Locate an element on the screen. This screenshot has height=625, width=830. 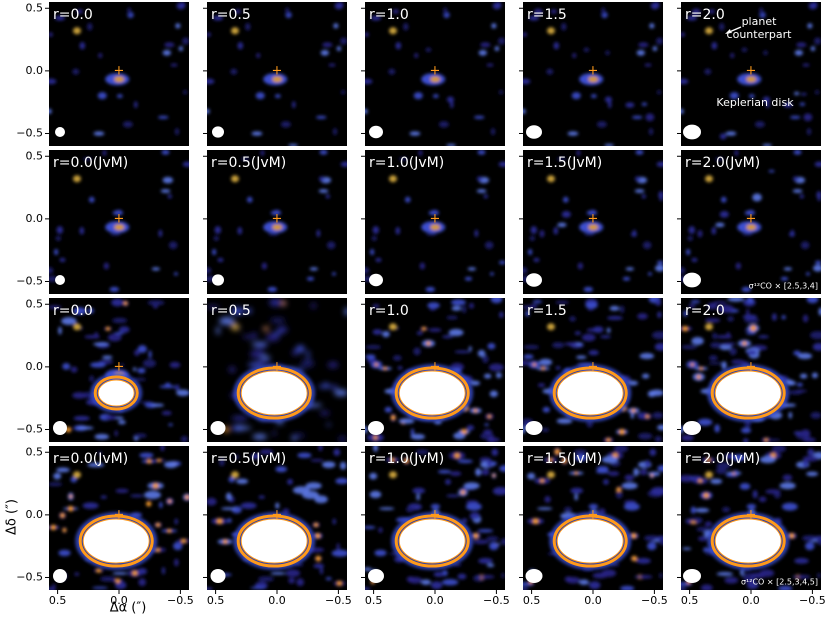
panel-label: r=0.5 is located at coordinates (231, 311).